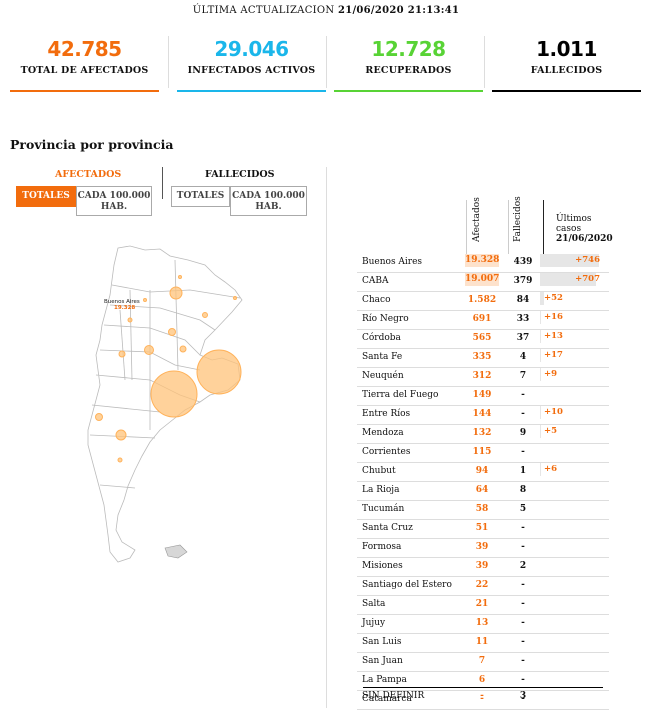 This screenshot has width=652, height=710. I want to click on table-row: Chaco 1.582 84 +52, so click(483, 301).